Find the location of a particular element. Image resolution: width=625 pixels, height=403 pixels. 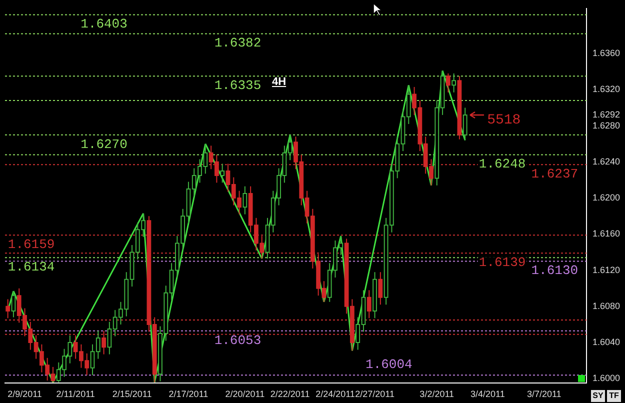

x-tick-label: 2/17/2011 is located at coordinates (188, 394).